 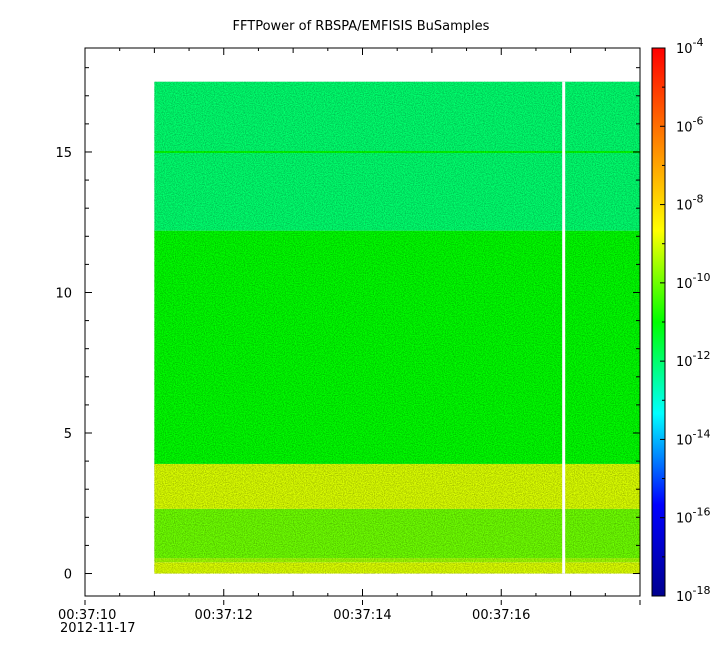 What do you see at coordinates (690, 46) in the screenshot?
I see `colorbar-tick-label: 10⁻⁴` at bounding box center [690, 46].